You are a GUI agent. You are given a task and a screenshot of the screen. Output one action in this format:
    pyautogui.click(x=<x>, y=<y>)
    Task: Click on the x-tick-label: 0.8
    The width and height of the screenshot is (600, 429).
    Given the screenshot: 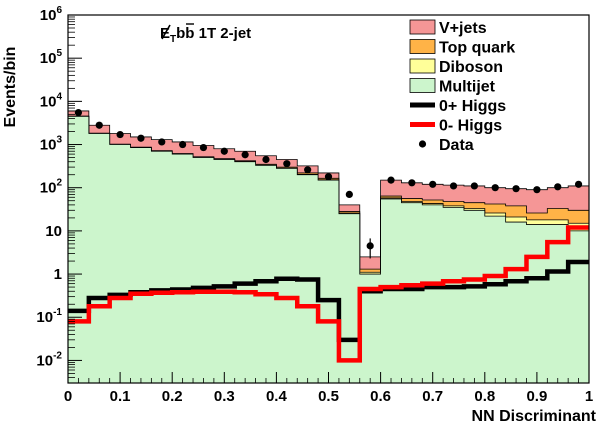 What is the action you would take?
    pyautogui.click(x=484, y=396)
    